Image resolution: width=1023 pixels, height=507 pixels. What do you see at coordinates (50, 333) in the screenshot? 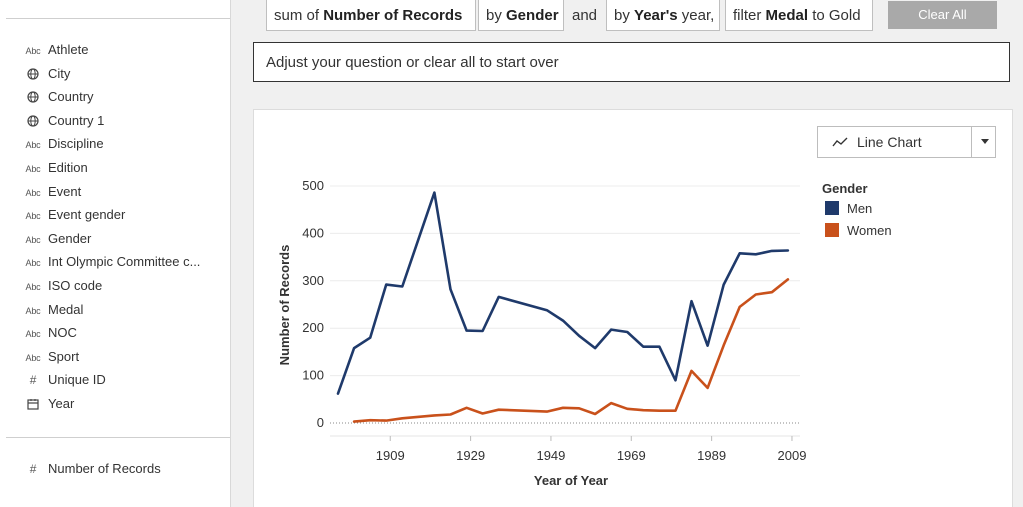
I see `field-noc: Abc NOC` at bounding box center [50, 333].